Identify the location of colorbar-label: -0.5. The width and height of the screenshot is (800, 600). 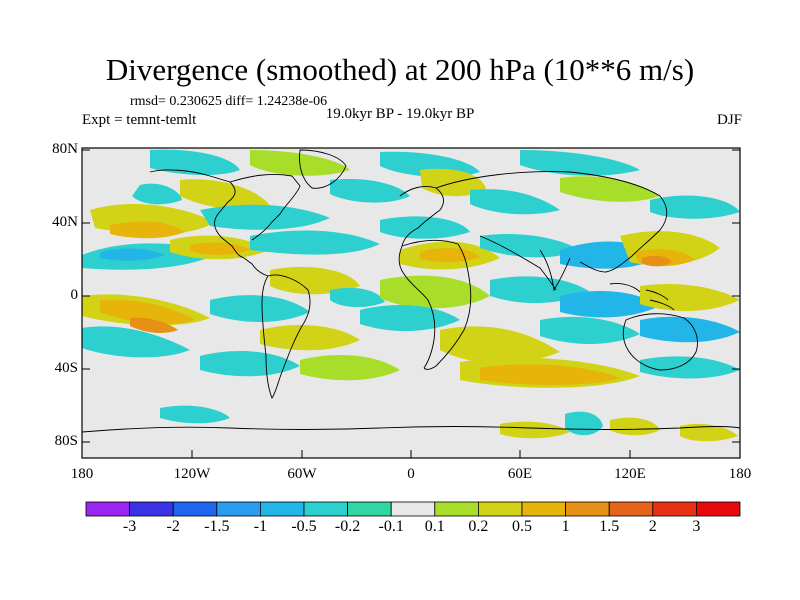
(304, 526).